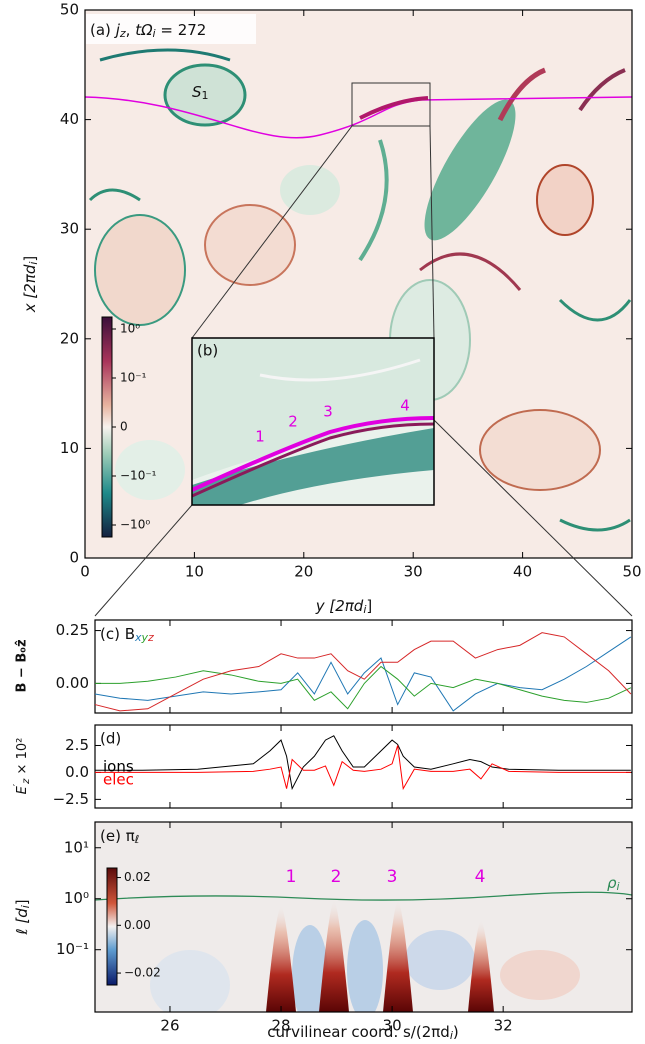 The image size is (645, 1044). Describe the element at coordinates (137, 877) in the screenshot. I see `colorbar-tick-label: 0.02` at that location.